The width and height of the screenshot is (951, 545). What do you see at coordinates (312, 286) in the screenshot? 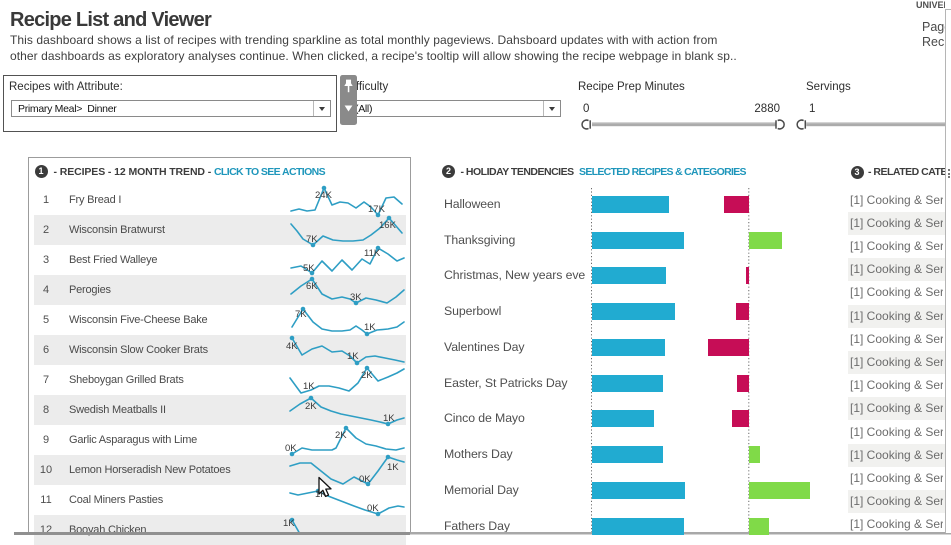
I see `svg-text: 6K` at bounding box center [312, 286].